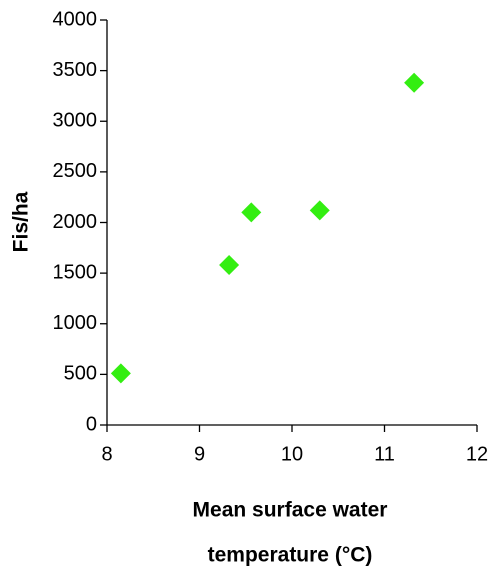 The height and width of the screenshot is (576, 492). What do you see at coordinates (75, 272) in the screenshot?
I see `y-tick-label: 1500` at bounding box center [75, 272].